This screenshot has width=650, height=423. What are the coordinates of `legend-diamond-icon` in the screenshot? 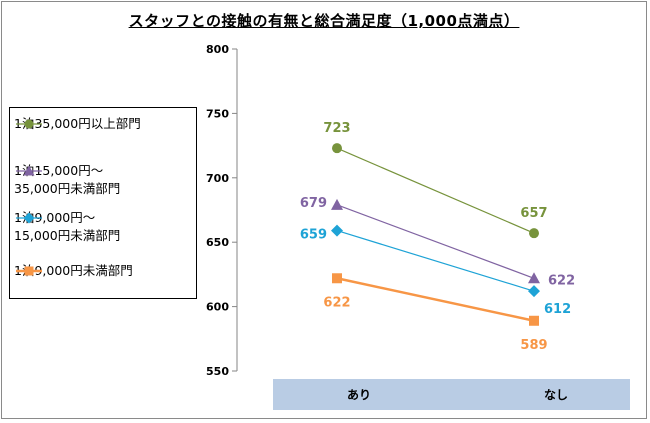 It's located at (29, 218).